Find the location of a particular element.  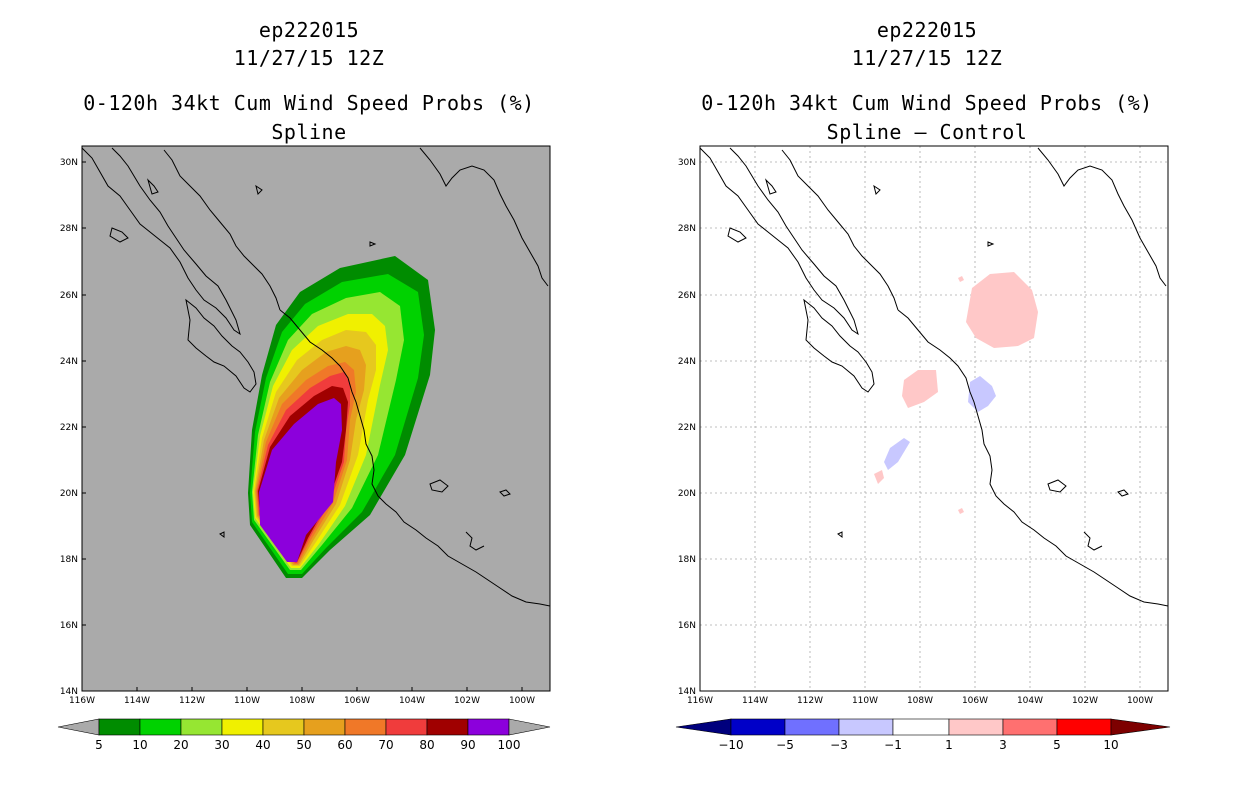

colorbar-label: 70 is located at coordinates (385, 745).